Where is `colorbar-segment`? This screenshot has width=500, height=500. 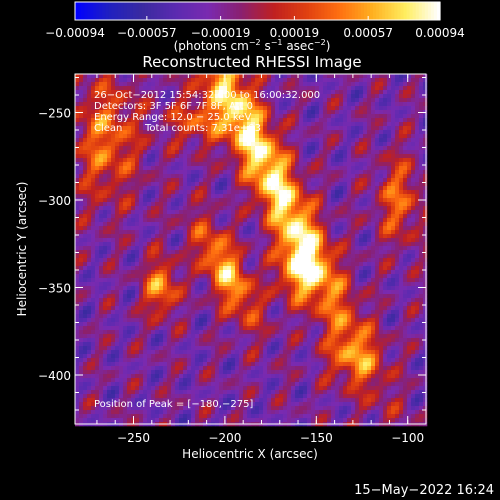 colorbar-segment is located at coordinates (134, 11).